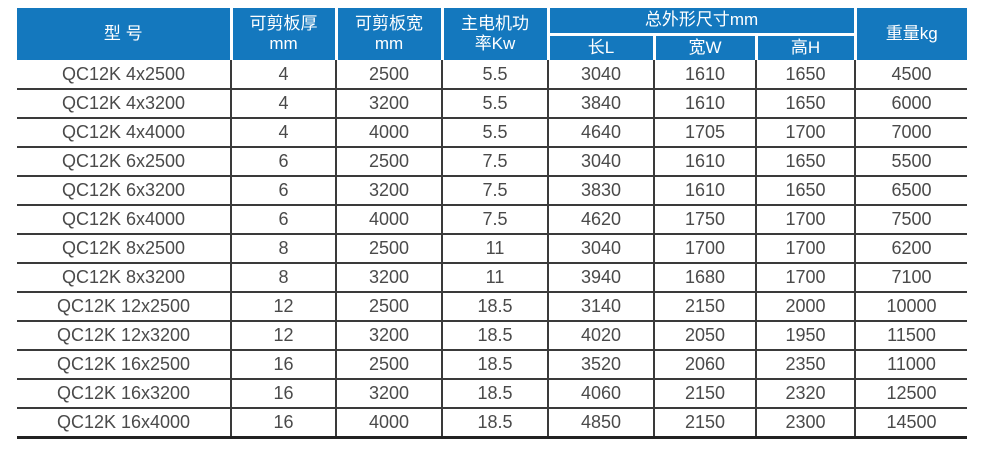 This screenshot has height=450, width=992. What do you see at coordinates (124, 394) in the screenshot?
I see `cell-model: QC12K 16x3200` at bounding box center [124, 394].